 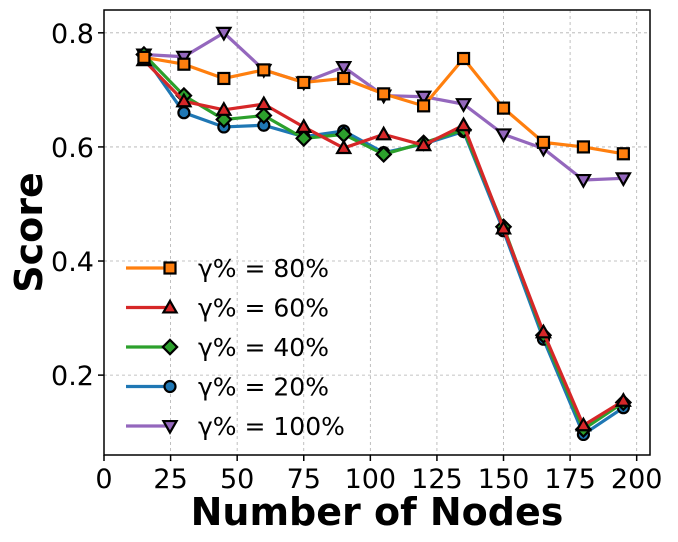 I want to click on y-tick-label: 0.8, so click(x=72, y=34).